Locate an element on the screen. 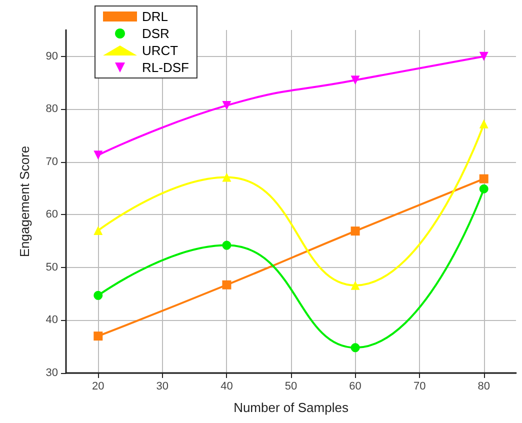 The image size is (522, 423). legend-label: DRL is located at coordinates (155, 16).